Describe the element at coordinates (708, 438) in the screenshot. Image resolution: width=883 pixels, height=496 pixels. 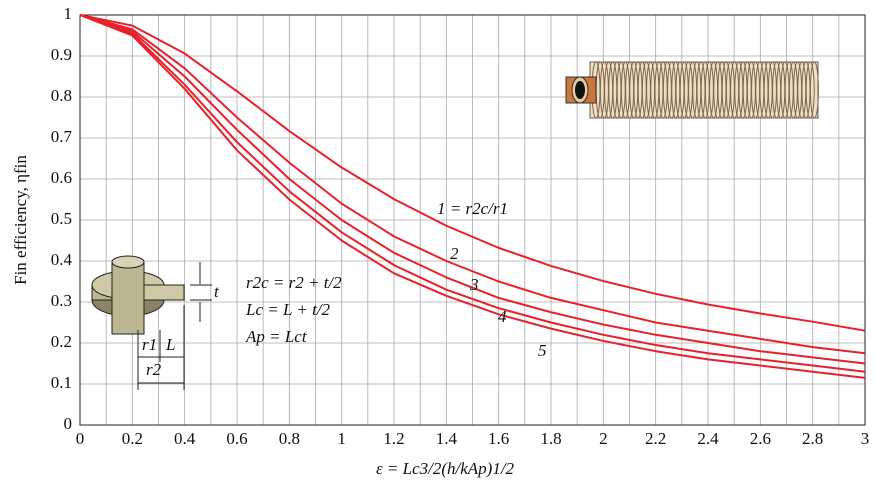
I see `x-tick-label: 2.4` at that location.